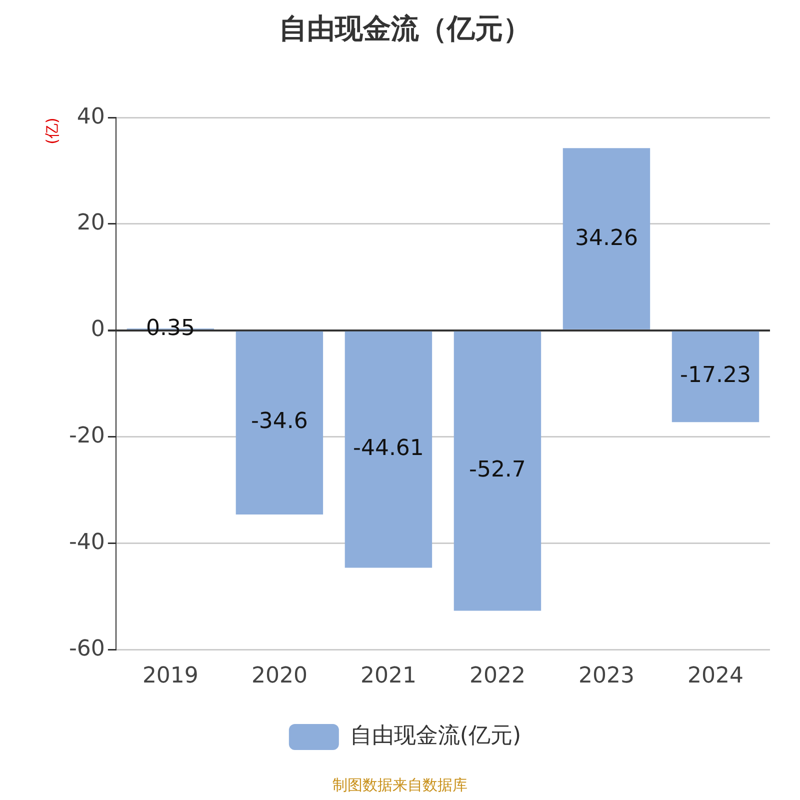  What do you see at coordinates (388, 676) in the screenshot?
I see `x-tick-label: 2021` at bounding box center [388, 676].